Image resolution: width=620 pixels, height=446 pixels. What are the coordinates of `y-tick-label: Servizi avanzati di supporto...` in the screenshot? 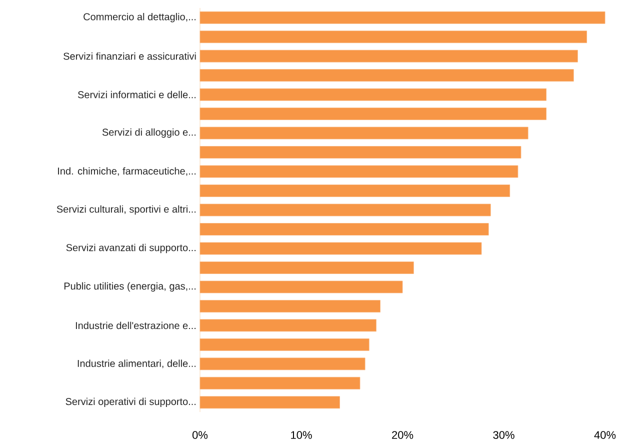 It's located at (131, 249).